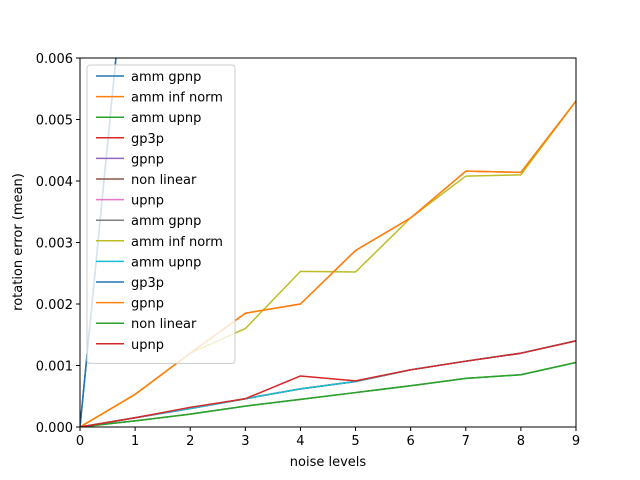 Image resolution: width=640 pixels, height=480 pixels. I want to click on x-tick-label: 3, so click(245, 441).